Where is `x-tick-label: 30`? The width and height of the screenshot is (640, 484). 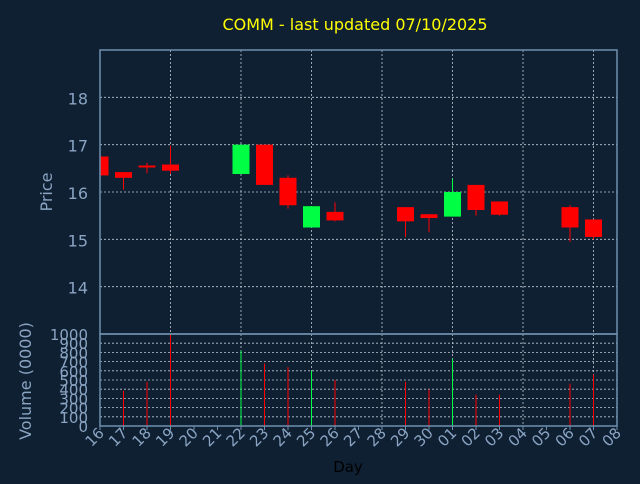 x-tick-label: 30 is located at coordinates (424, 437).